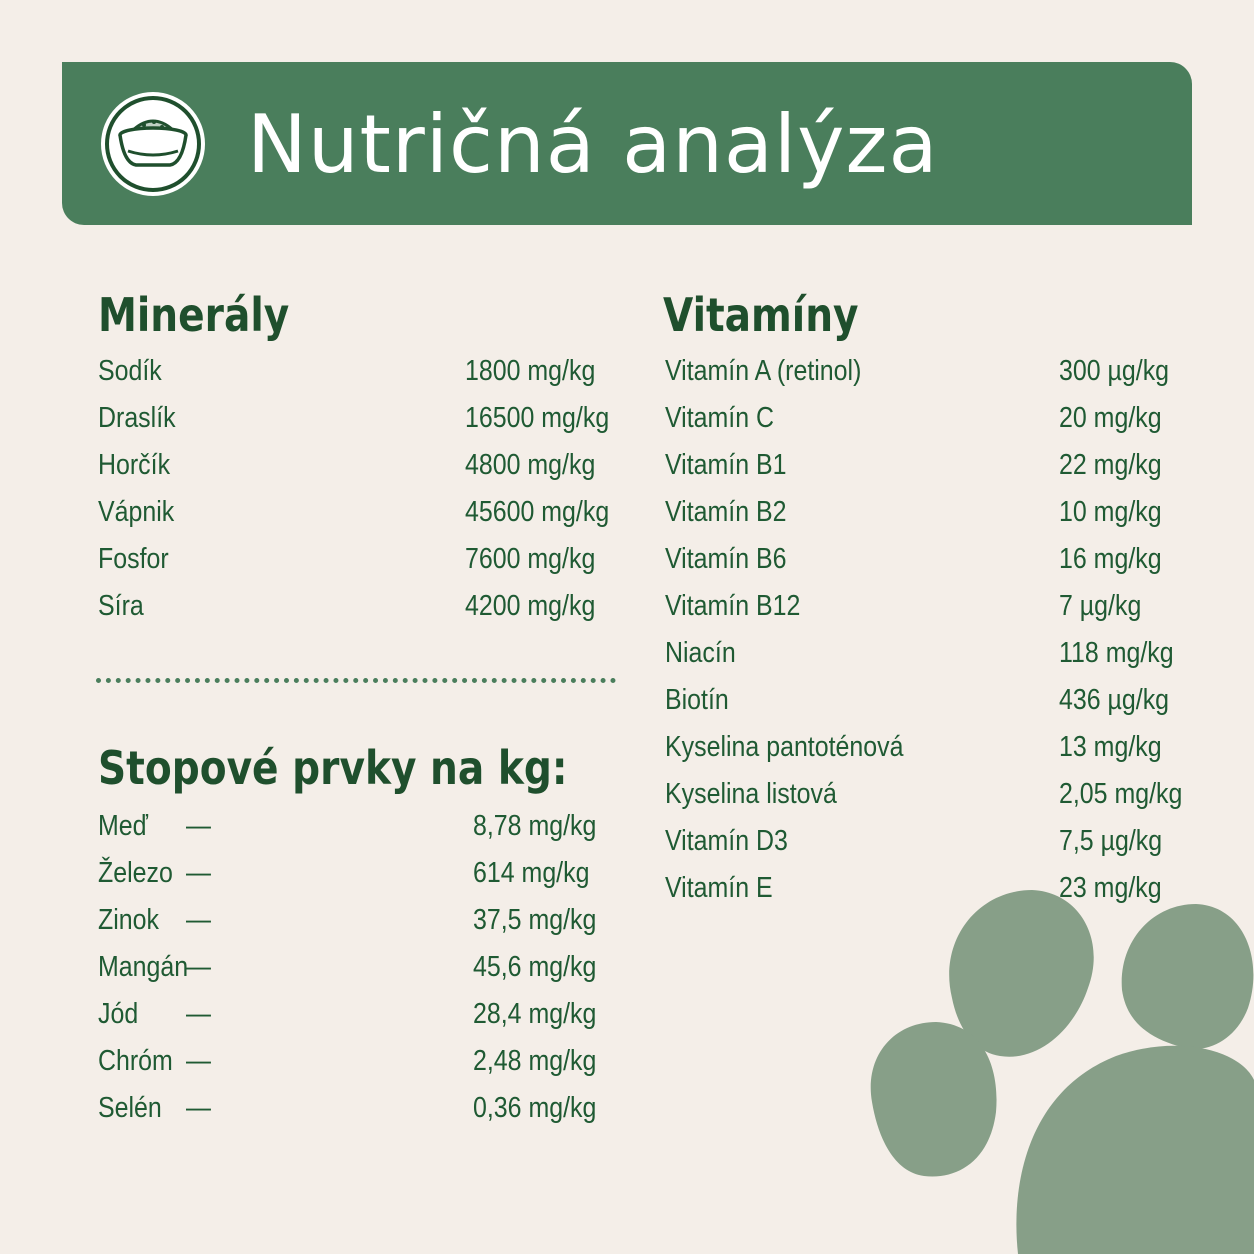  What do you see at coordinates (1121, 794) in the screenshot?
I see `vitamin-value: 2,05 mg/kg` at bounding box center [1121, 794].